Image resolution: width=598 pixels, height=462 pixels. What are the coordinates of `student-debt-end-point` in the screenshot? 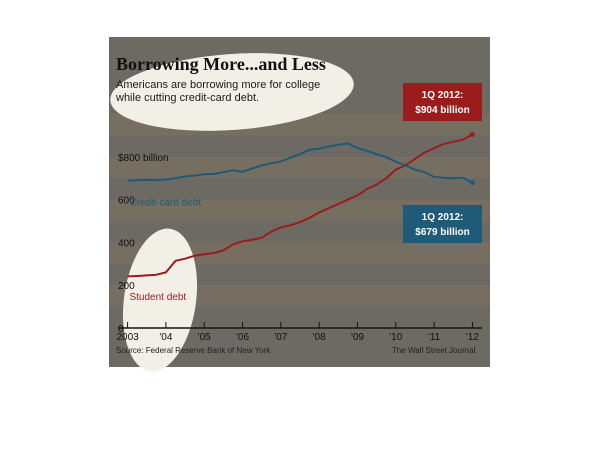 It's located at (472, 135).